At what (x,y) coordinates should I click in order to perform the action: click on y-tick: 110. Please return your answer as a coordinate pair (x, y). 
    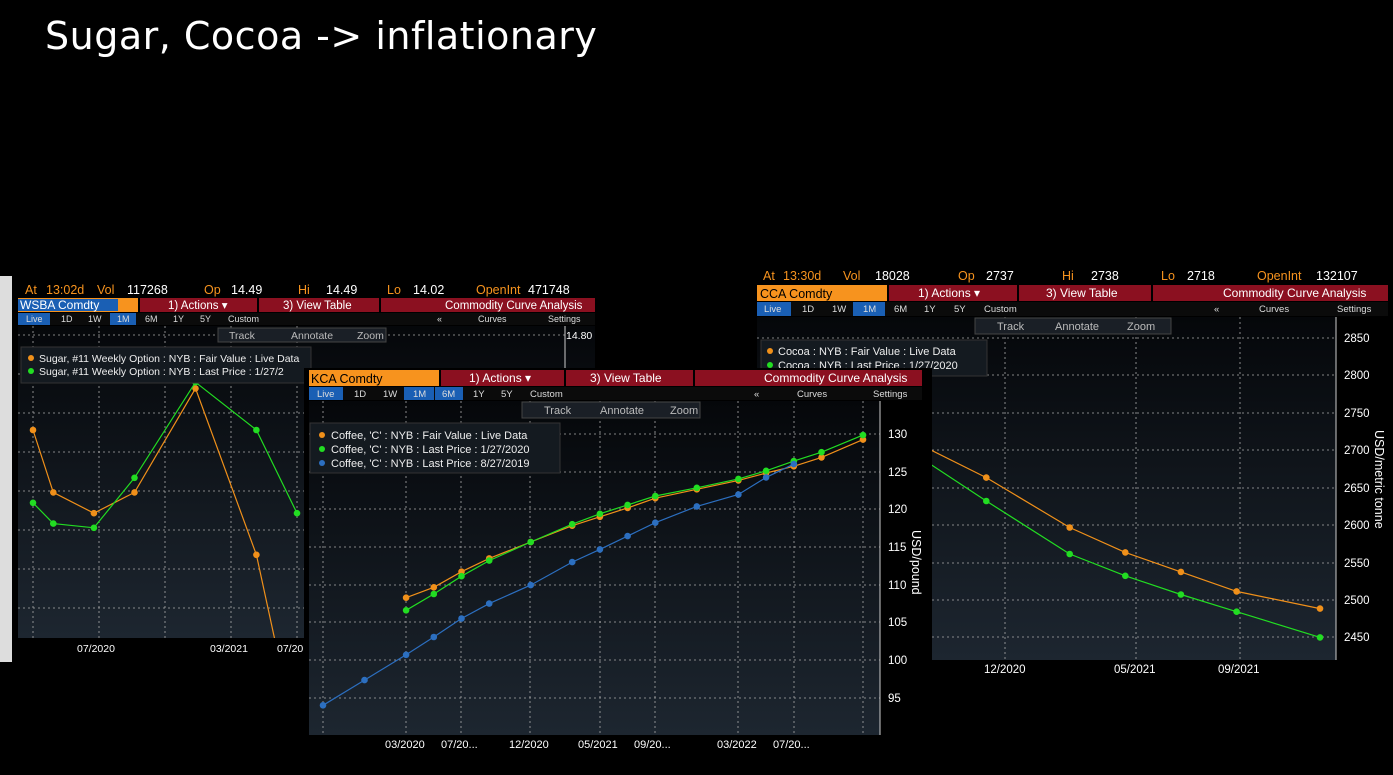
    Looking at the image, I should click on (897, 586).